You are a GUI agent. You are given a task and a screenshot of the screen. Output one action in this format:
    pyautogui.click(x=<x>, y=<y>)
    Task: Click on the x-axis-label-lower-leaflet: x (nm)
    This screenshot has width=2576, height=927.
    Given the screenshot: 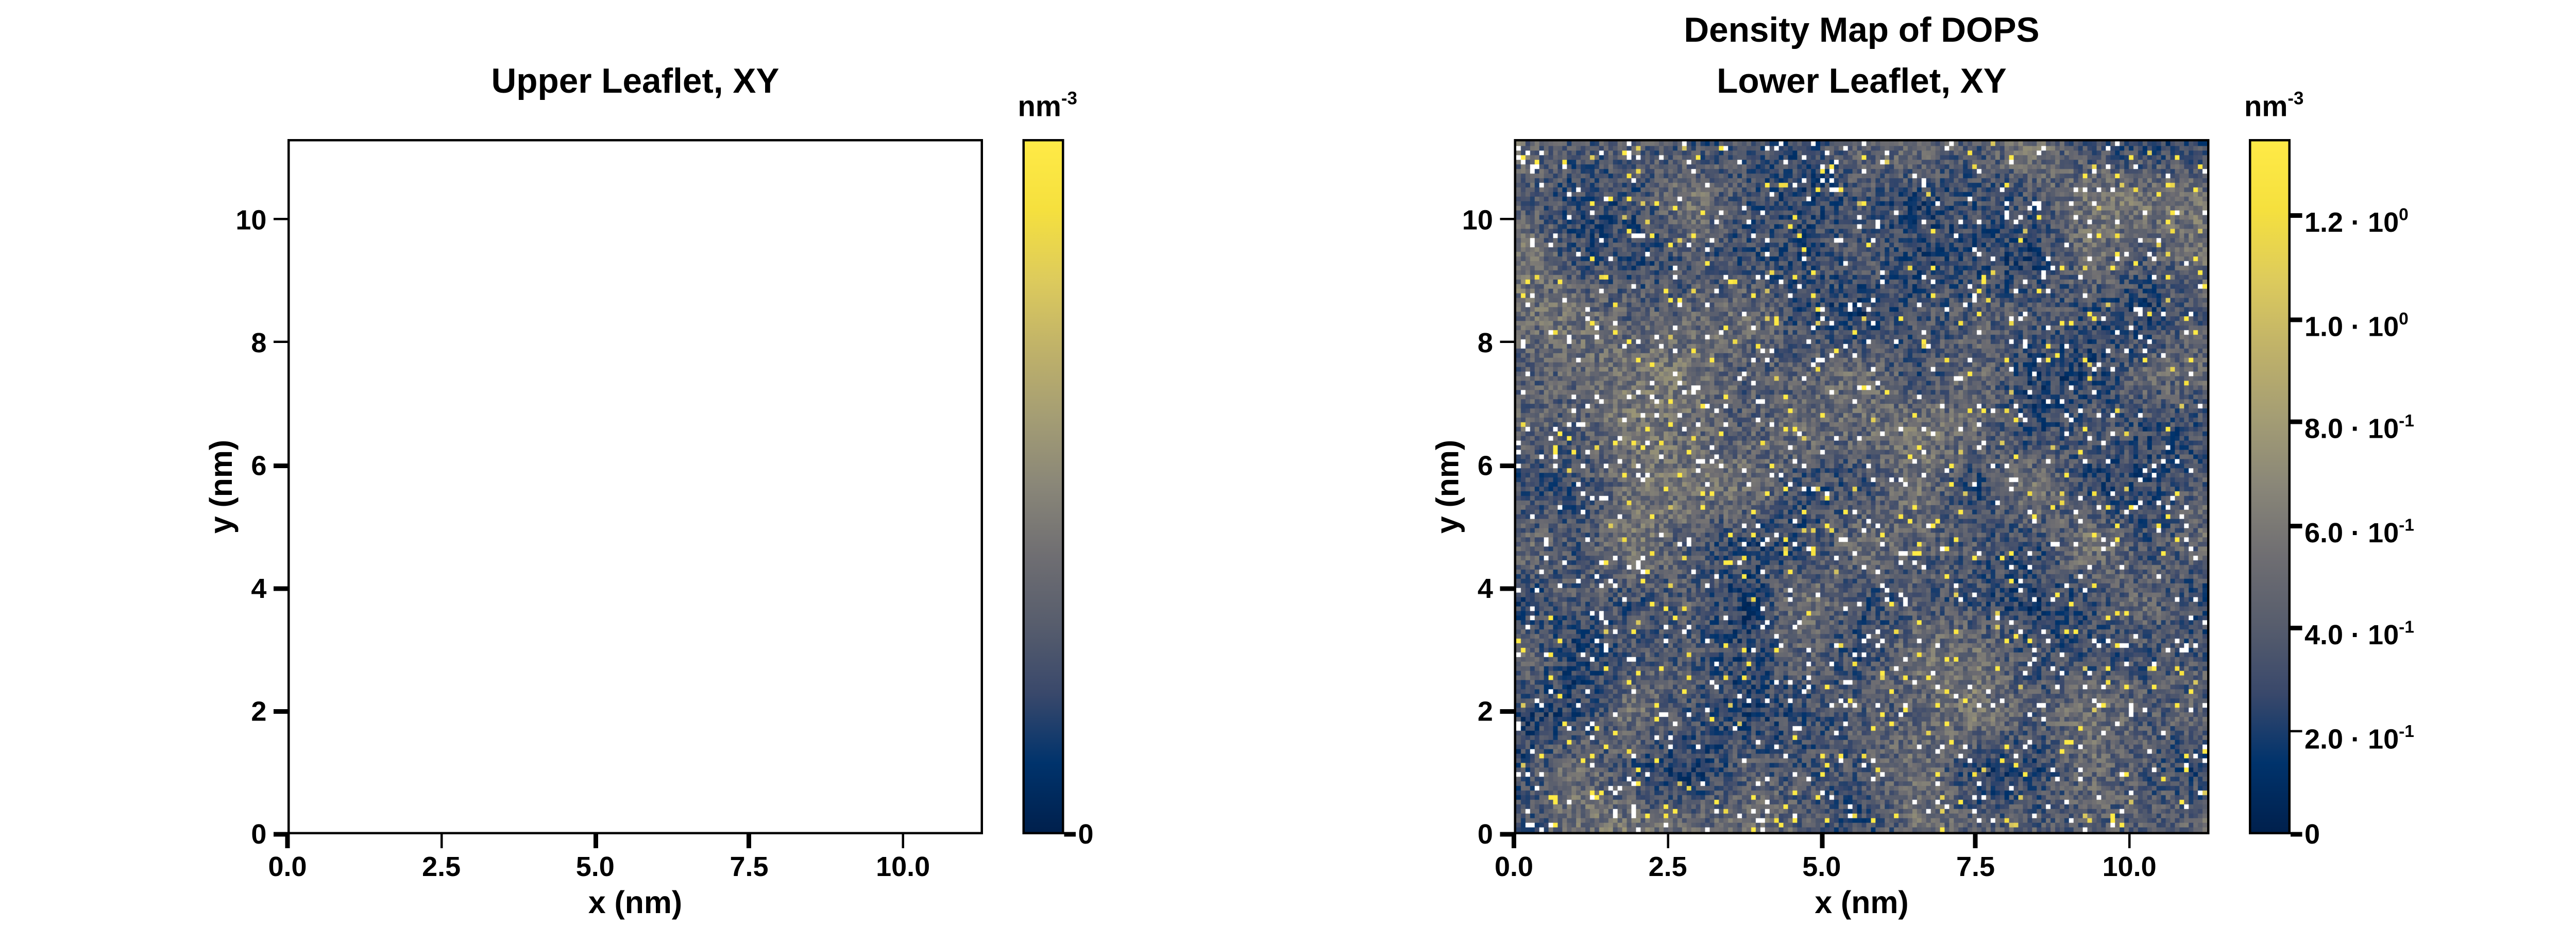 What is the action you would take?
    pyautogui.click(x=1862, y=903)
    